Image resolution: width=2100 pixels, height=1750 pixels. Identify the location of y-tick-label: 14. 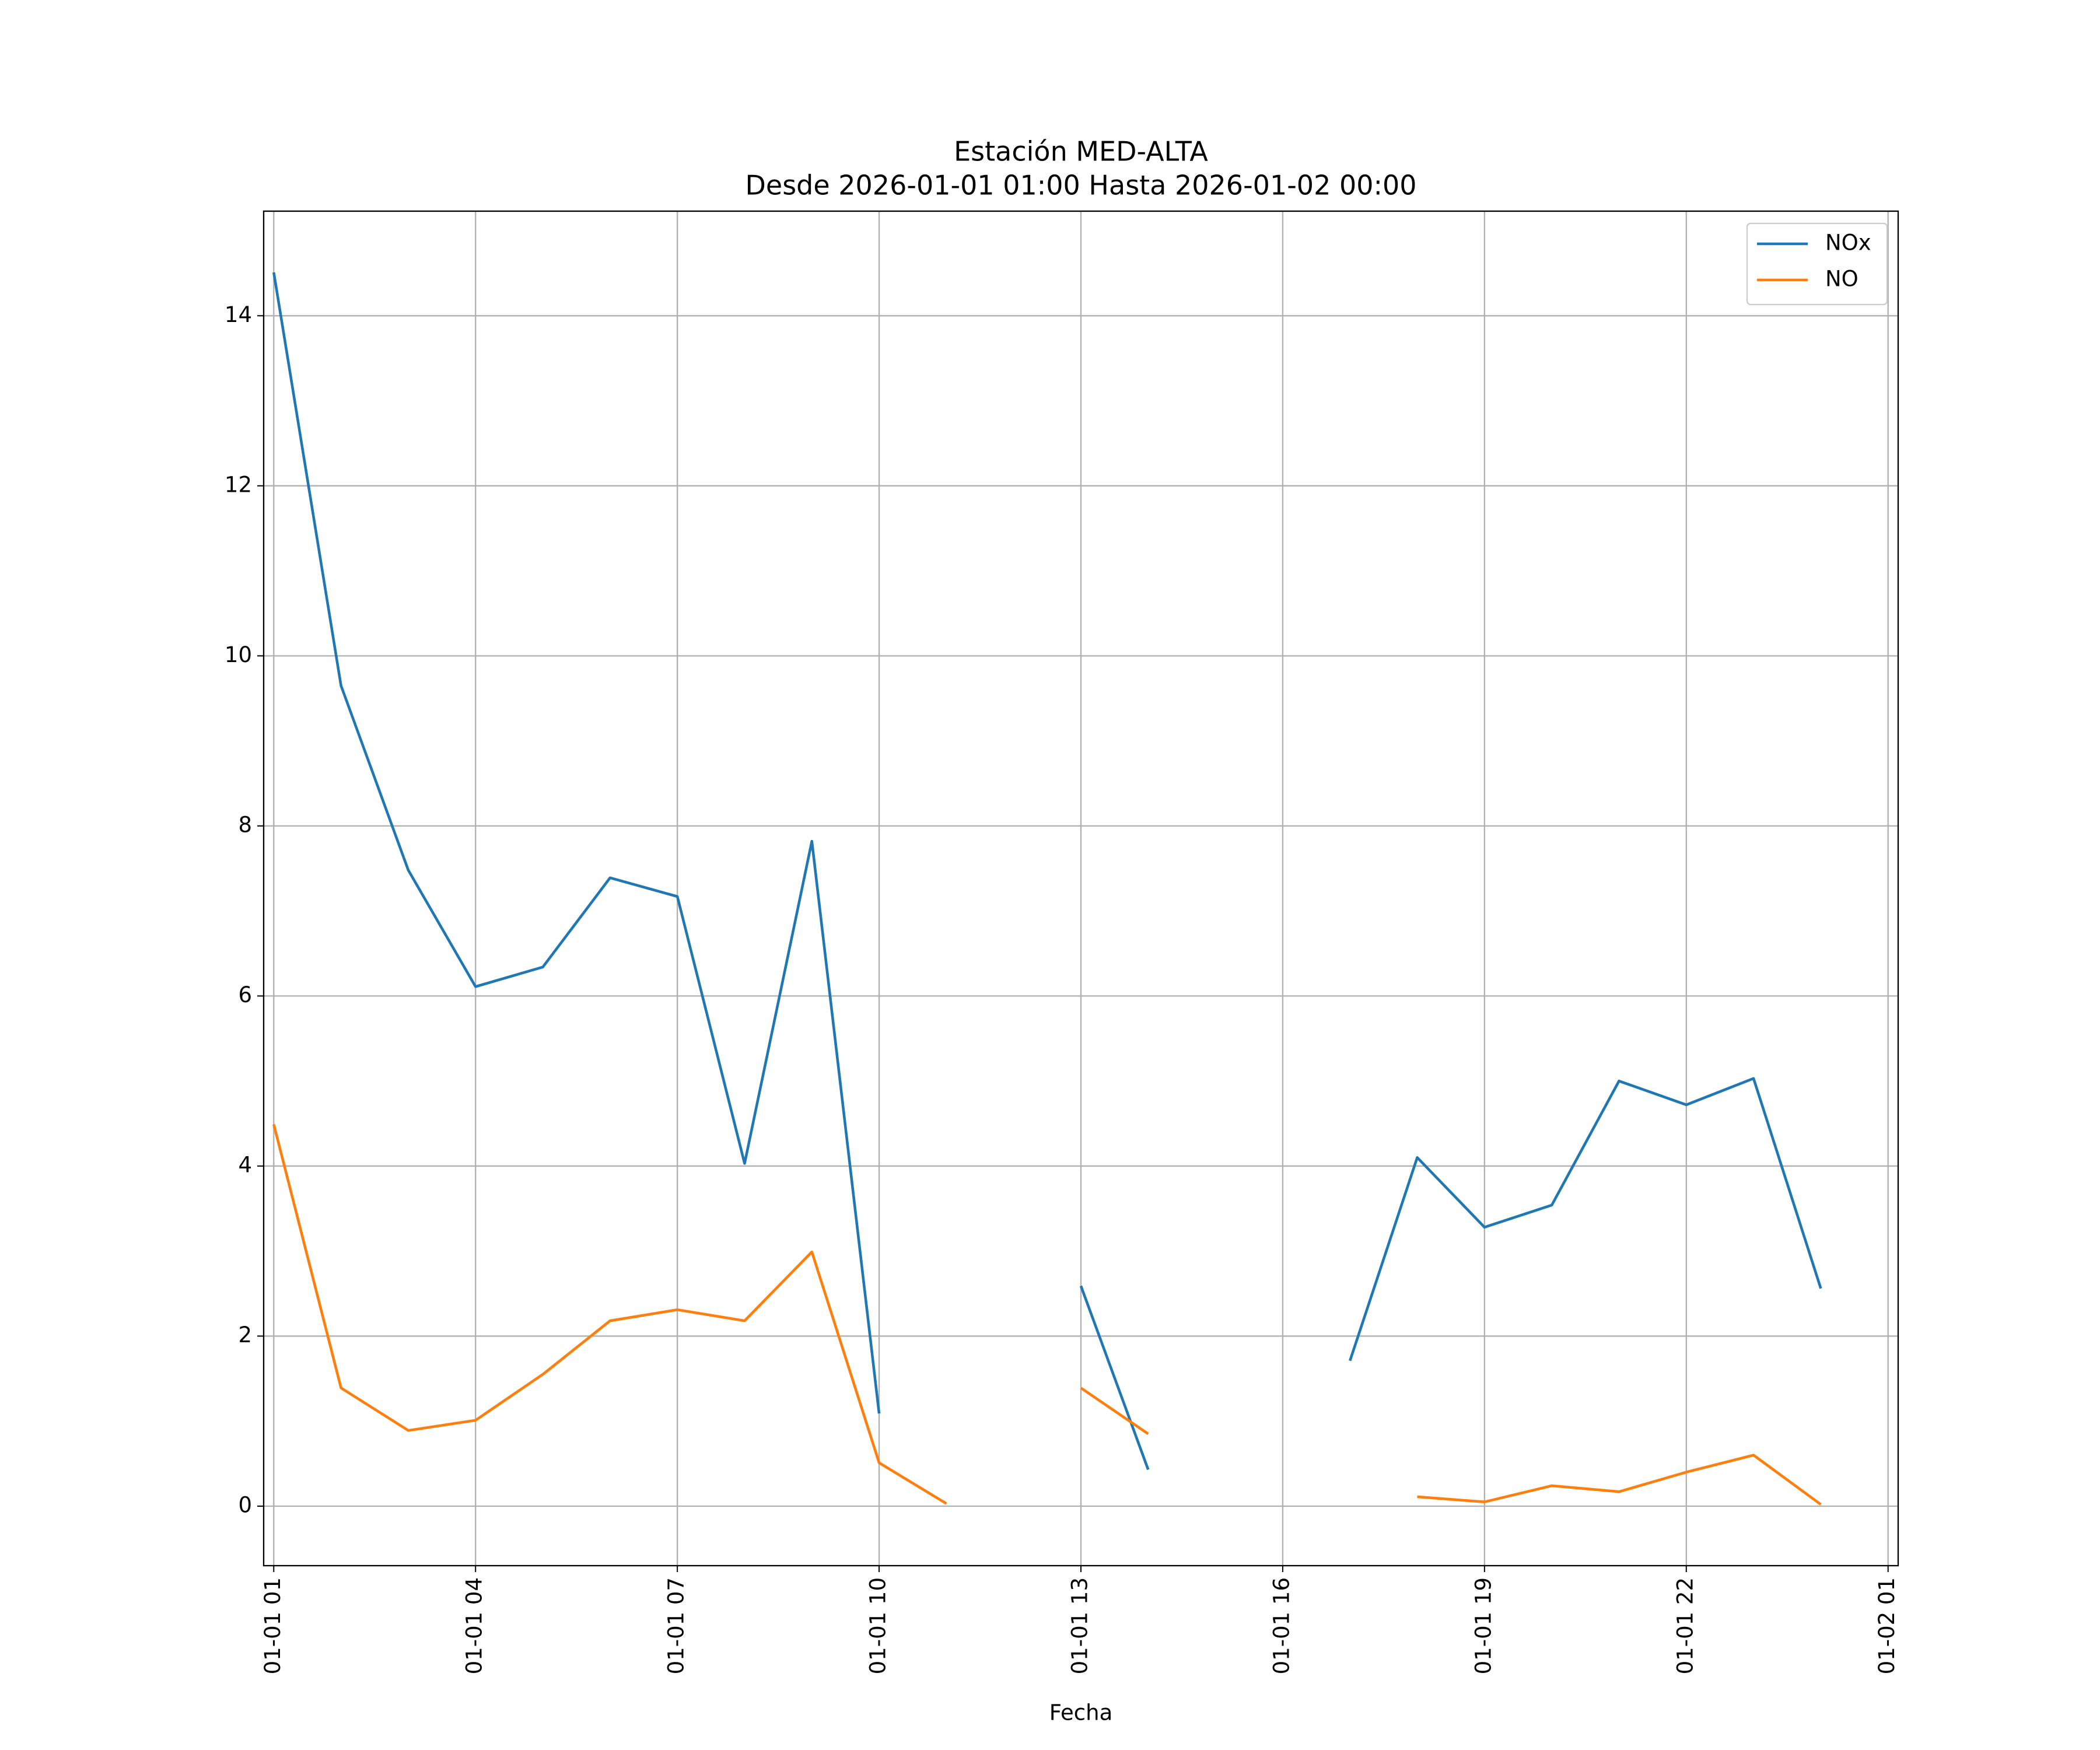
(238, 314).